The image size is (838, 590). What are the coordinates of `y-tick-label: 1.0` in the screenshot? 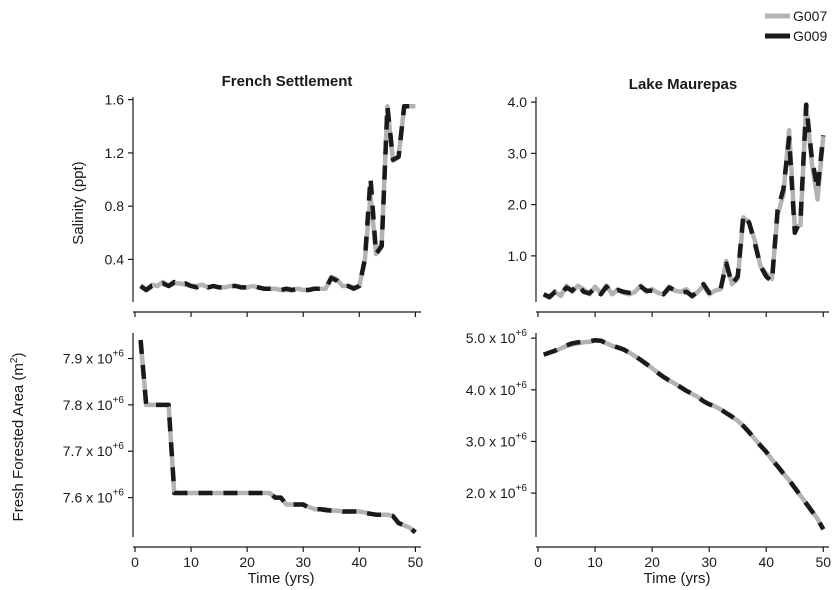 It's located at (518, 256).